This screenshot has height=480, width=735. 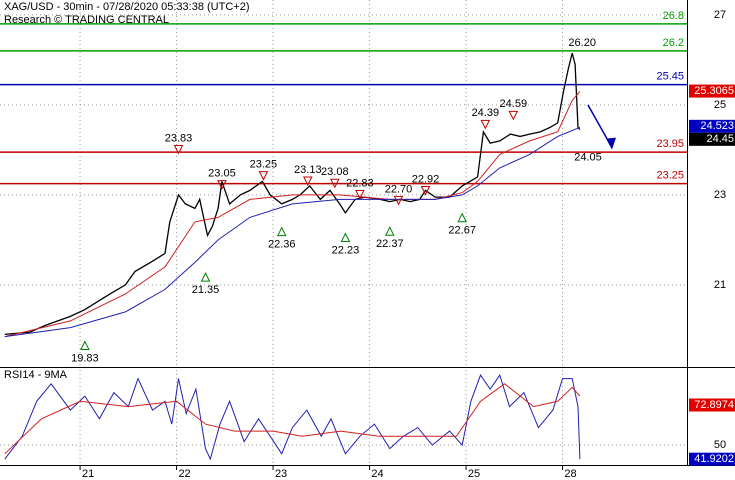 I want to click on high-label: 23.83, so click(x=179, y=138).